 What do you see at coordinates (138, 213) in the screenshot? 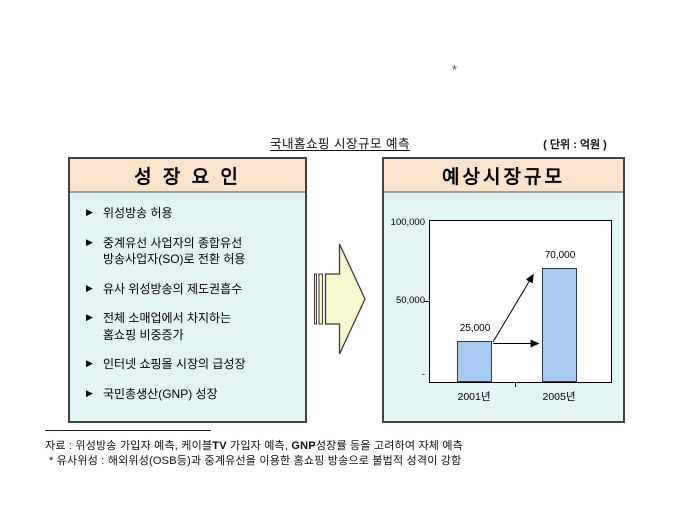
I see `growth-factor-text: 위성방송 허용` at bounding box center [138, 213].